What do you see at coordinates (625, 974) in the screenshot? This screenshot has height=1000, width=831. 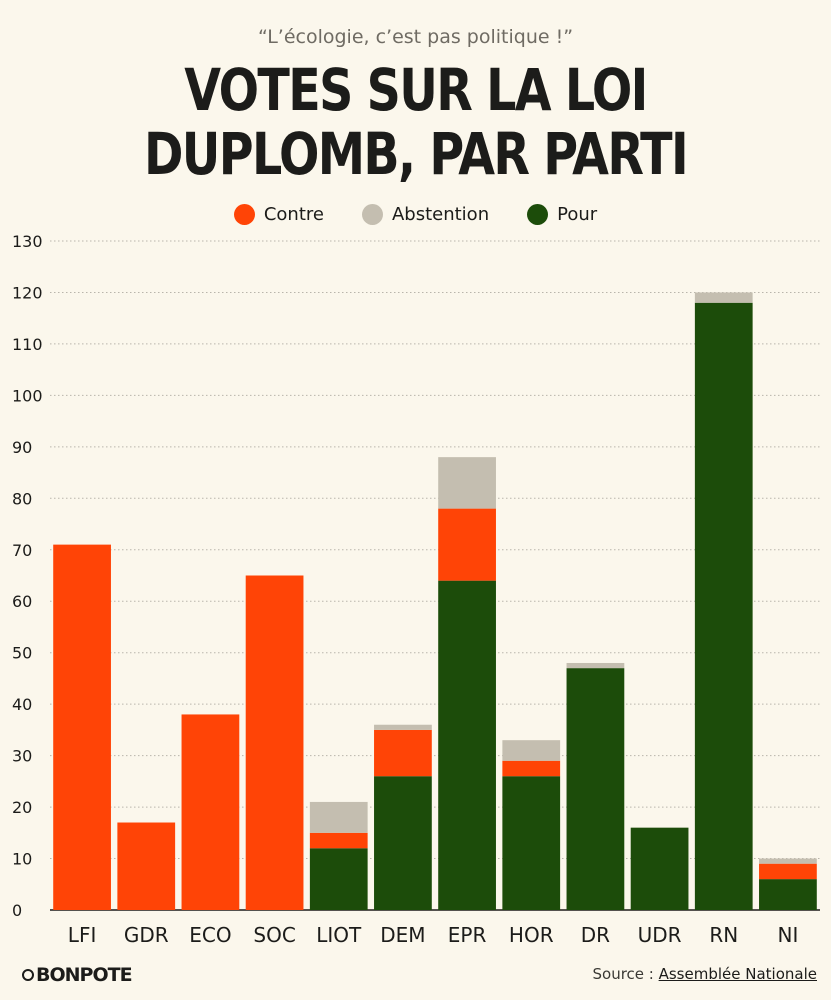 I see `source-prefix: Source :` at bounding box center [625, 974].